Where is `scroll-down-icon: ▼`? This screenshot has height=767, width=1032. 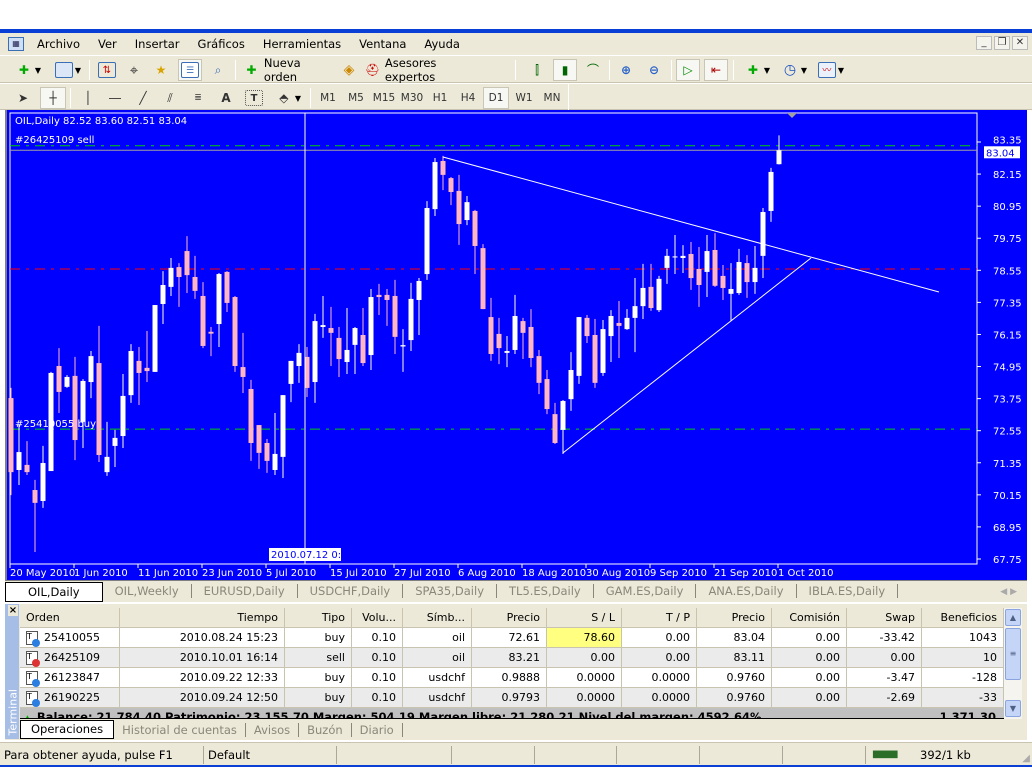
scroll-down-icon: ▼ is located at coordinates (1013, 708).